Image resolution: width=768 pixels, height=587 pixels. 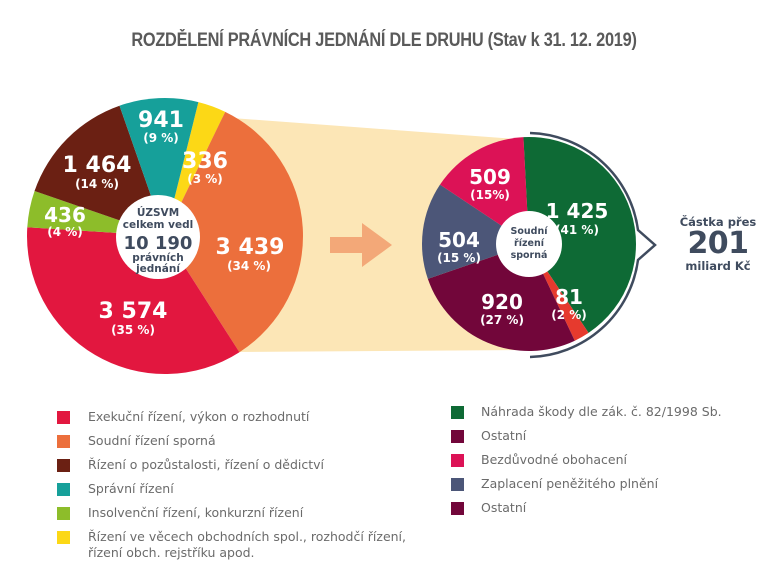 I want to click on slice-label-percent: (15%), so click(x=490, y=195).